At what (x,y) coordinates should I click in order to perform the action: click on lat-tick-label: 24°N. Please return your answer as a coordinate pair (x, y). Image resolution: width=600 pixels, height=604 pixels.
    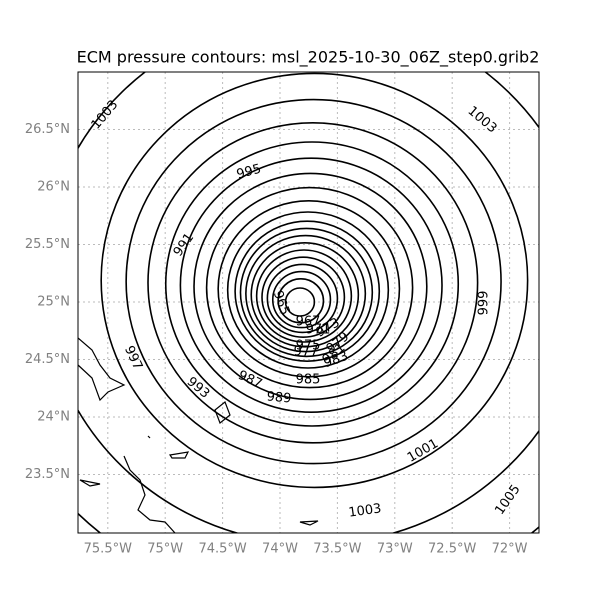
    Looking at the image, I should click on (53, 417).